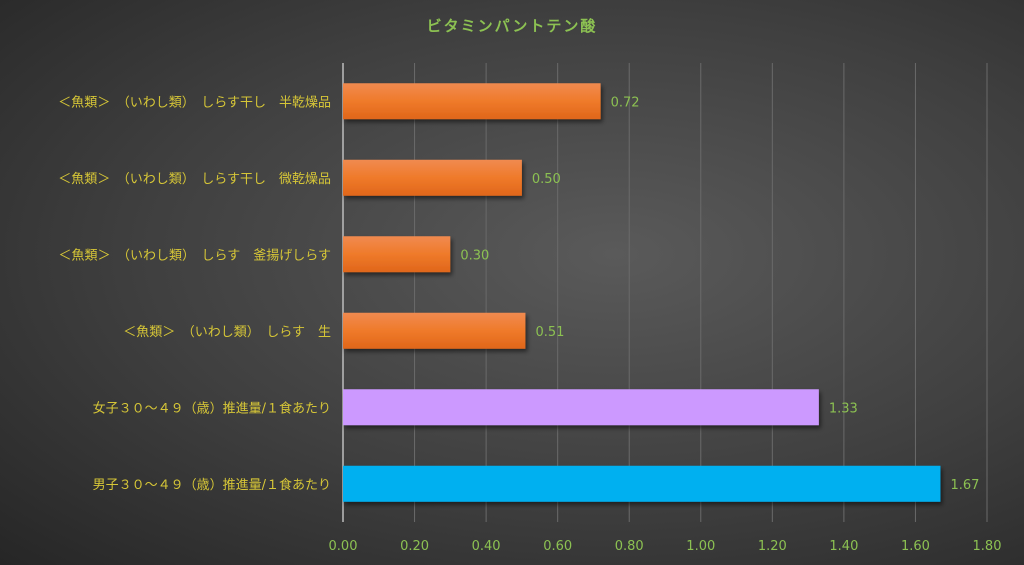  Describe the element at coordinates (414, 546) in the screenshot. I see `x-tick-label: 0.20` at that location.